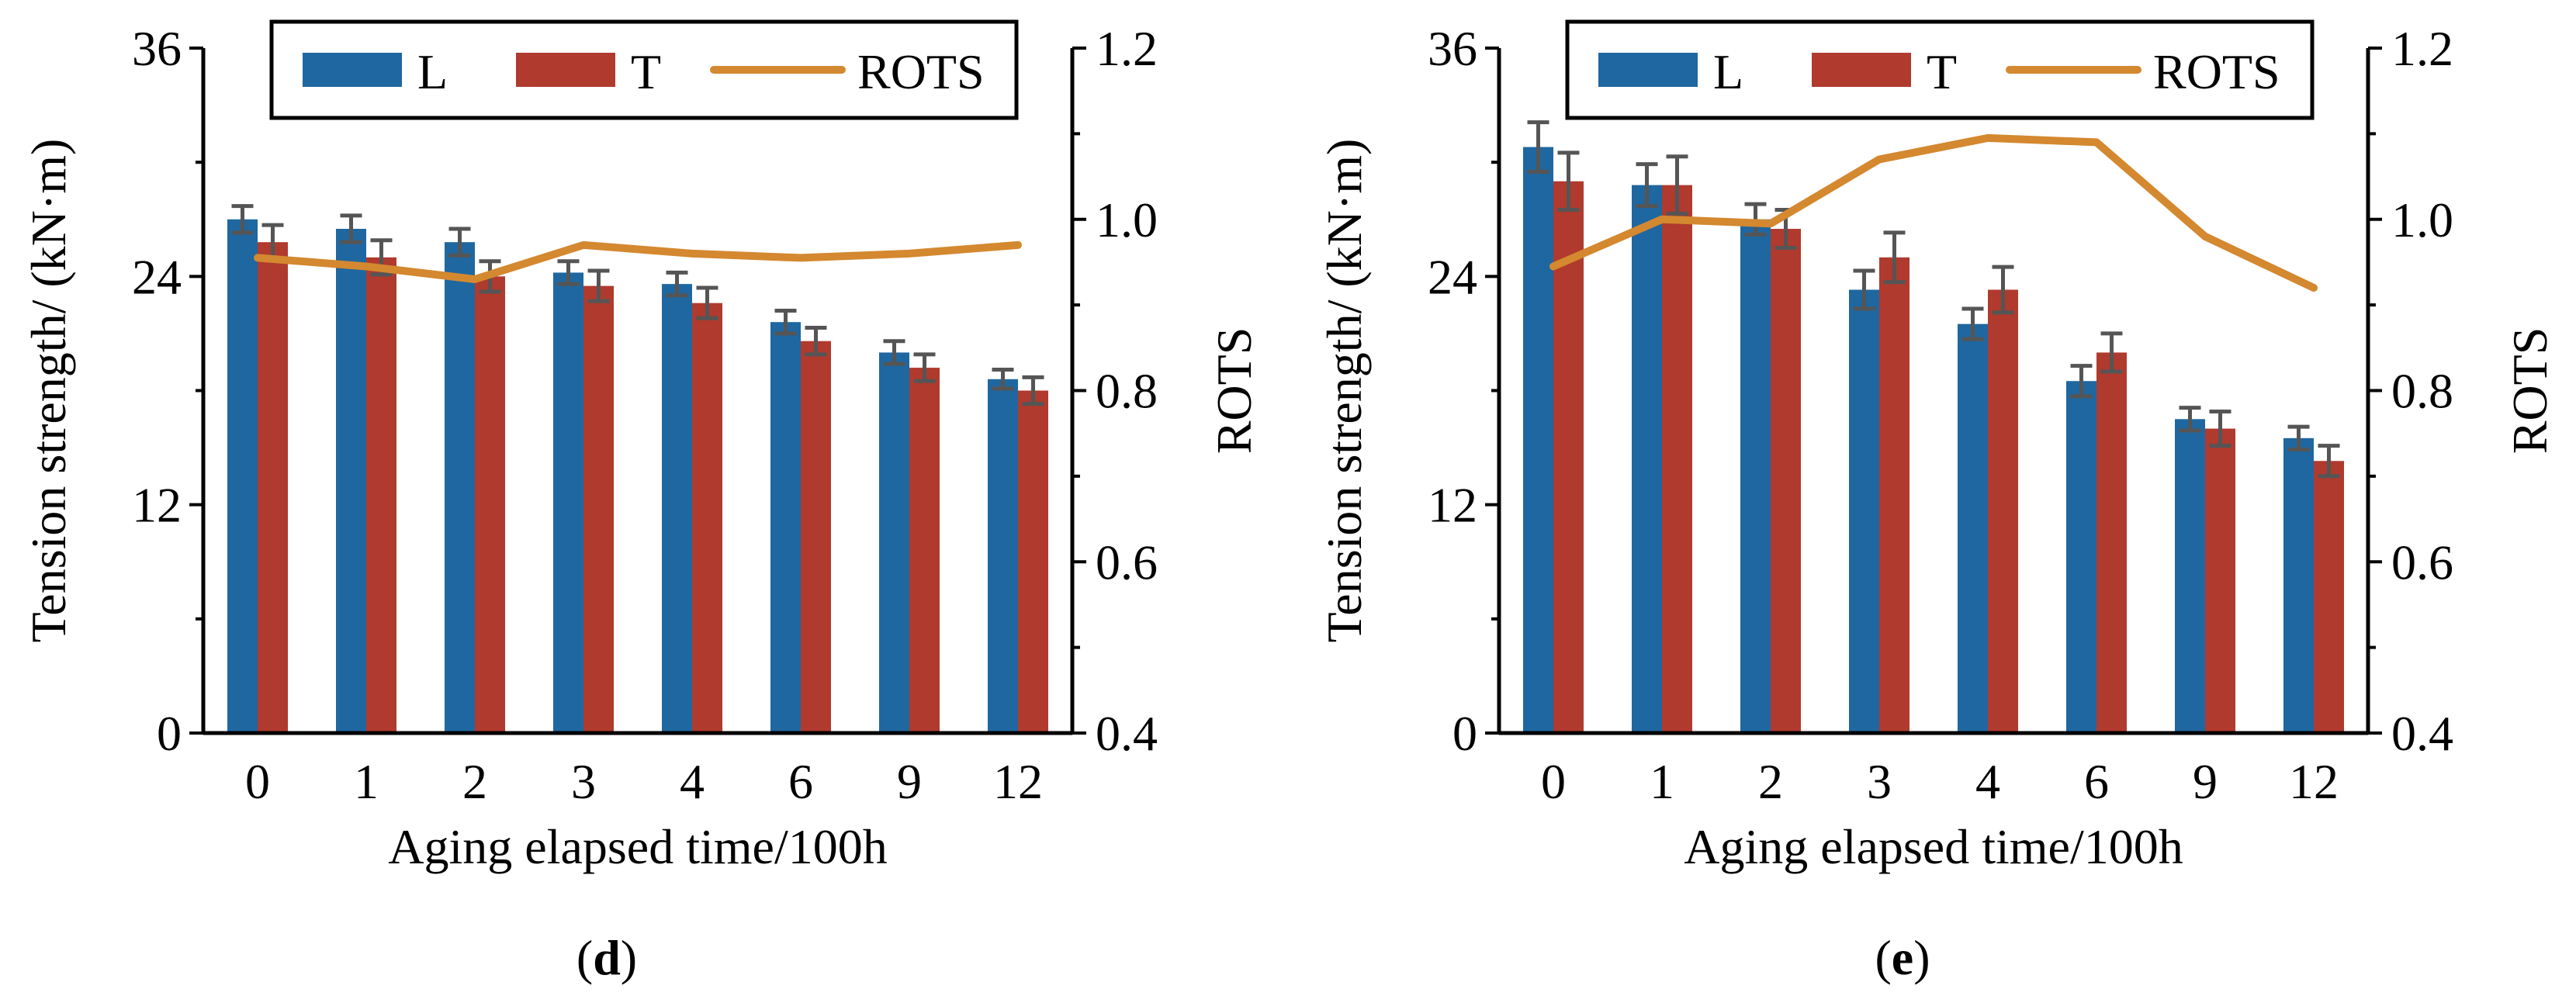 This screenshot has width=2576, height=996. Describe the element at coordinates (1127, 733) in the screenshot. I see `y2-tick-label: 0.4` at that location.